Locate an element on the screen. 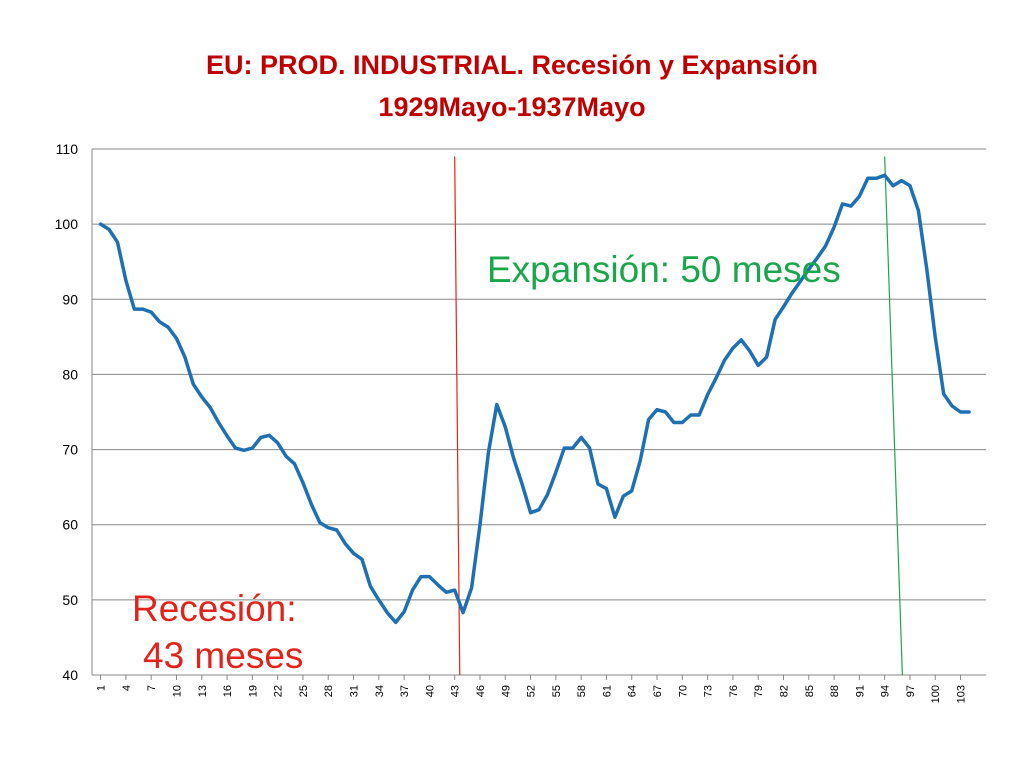 The width and height of the screenshot is (1024, 768). y-tick-label: 60 is located at coordinates (70, 525).